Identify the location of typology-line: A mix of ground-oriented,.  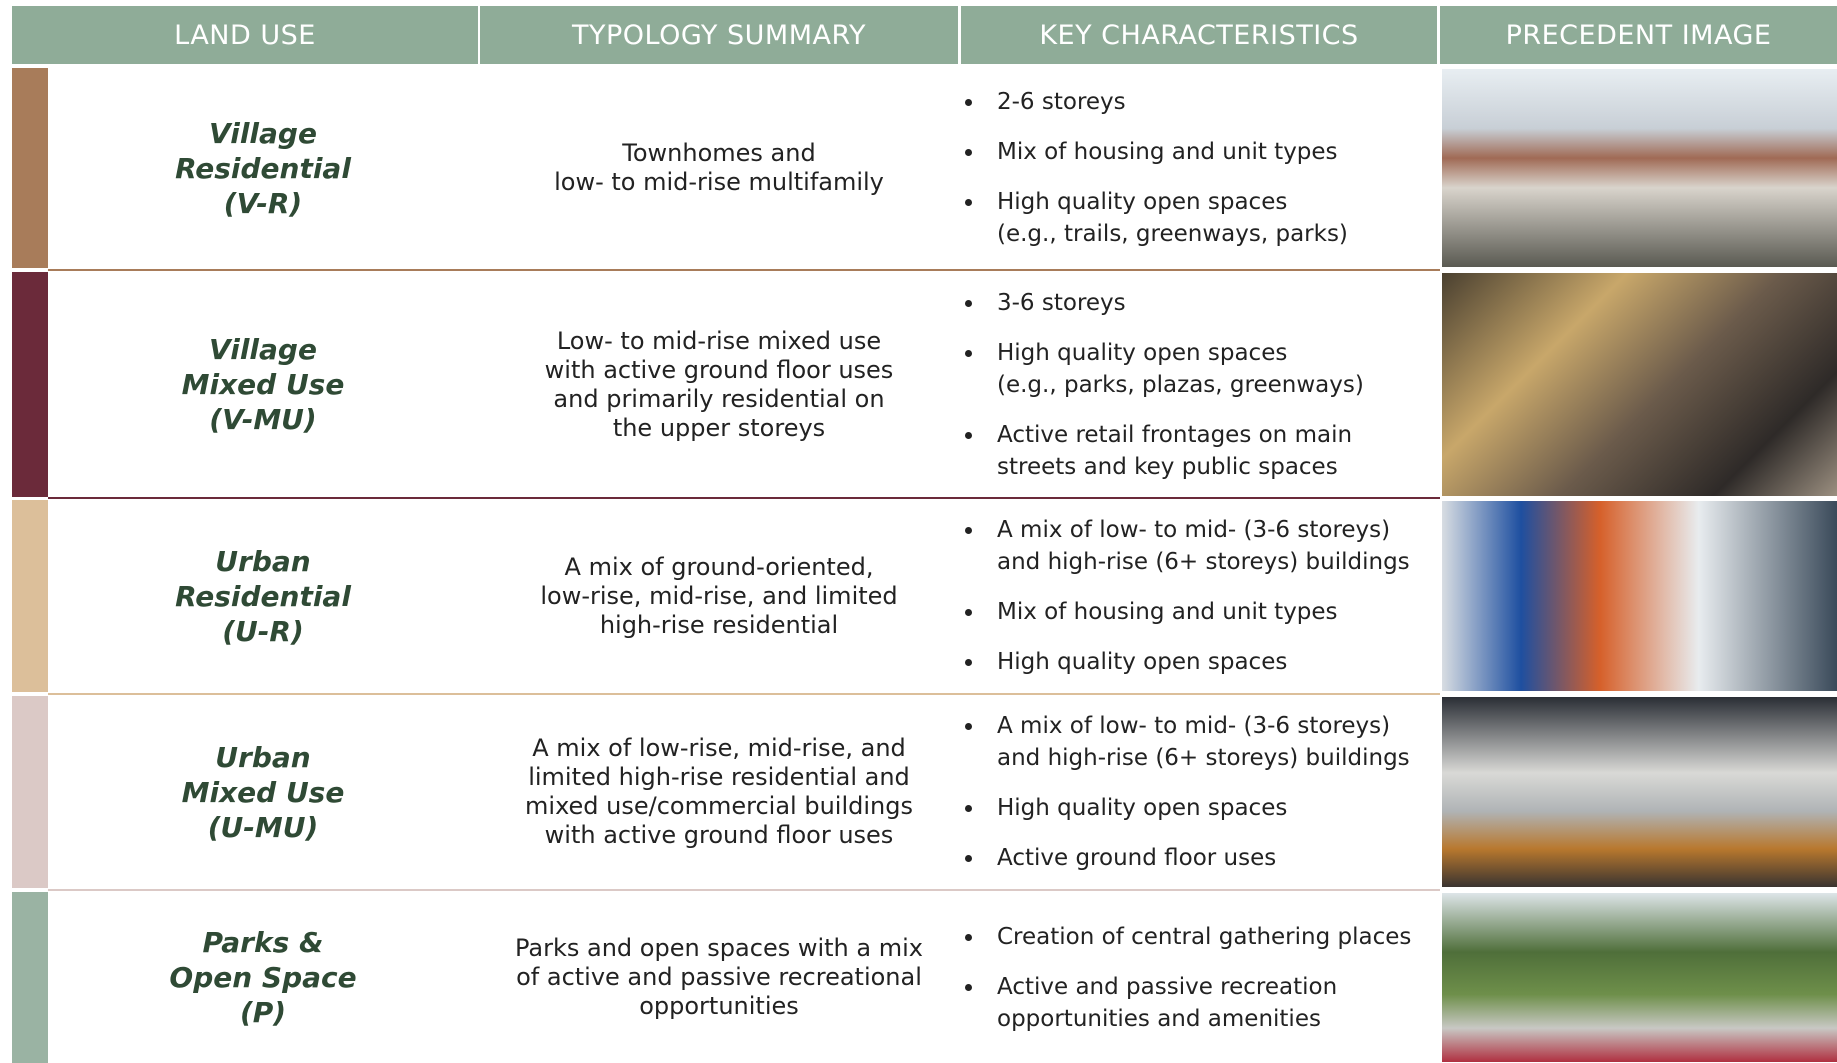
(719, 566).